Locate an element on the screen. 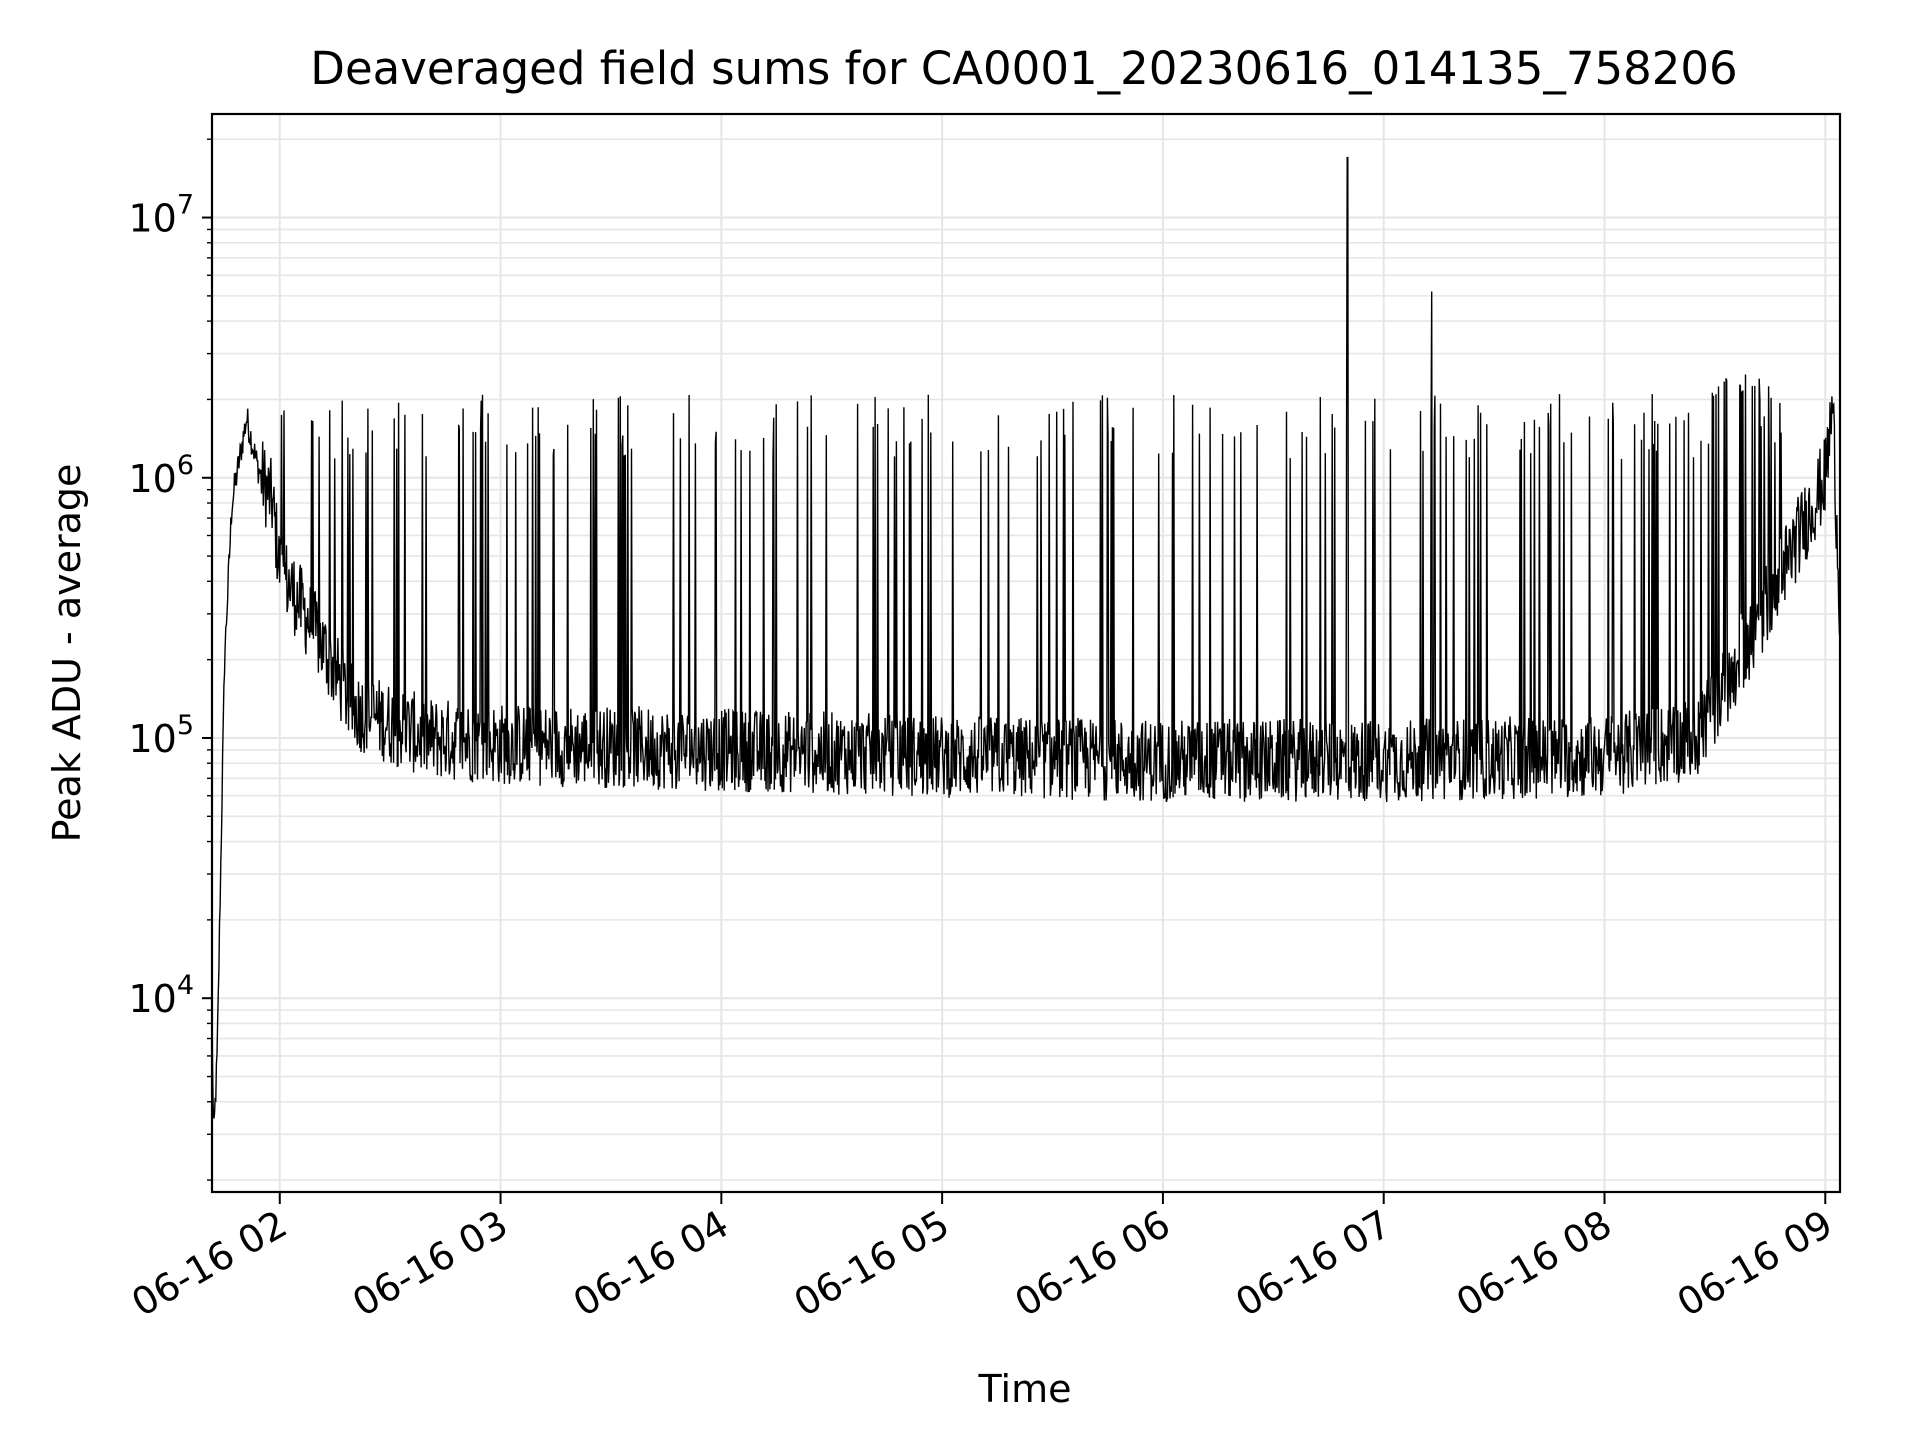  y-tick-label: 10⁵ is located at coordinates (161, 735).